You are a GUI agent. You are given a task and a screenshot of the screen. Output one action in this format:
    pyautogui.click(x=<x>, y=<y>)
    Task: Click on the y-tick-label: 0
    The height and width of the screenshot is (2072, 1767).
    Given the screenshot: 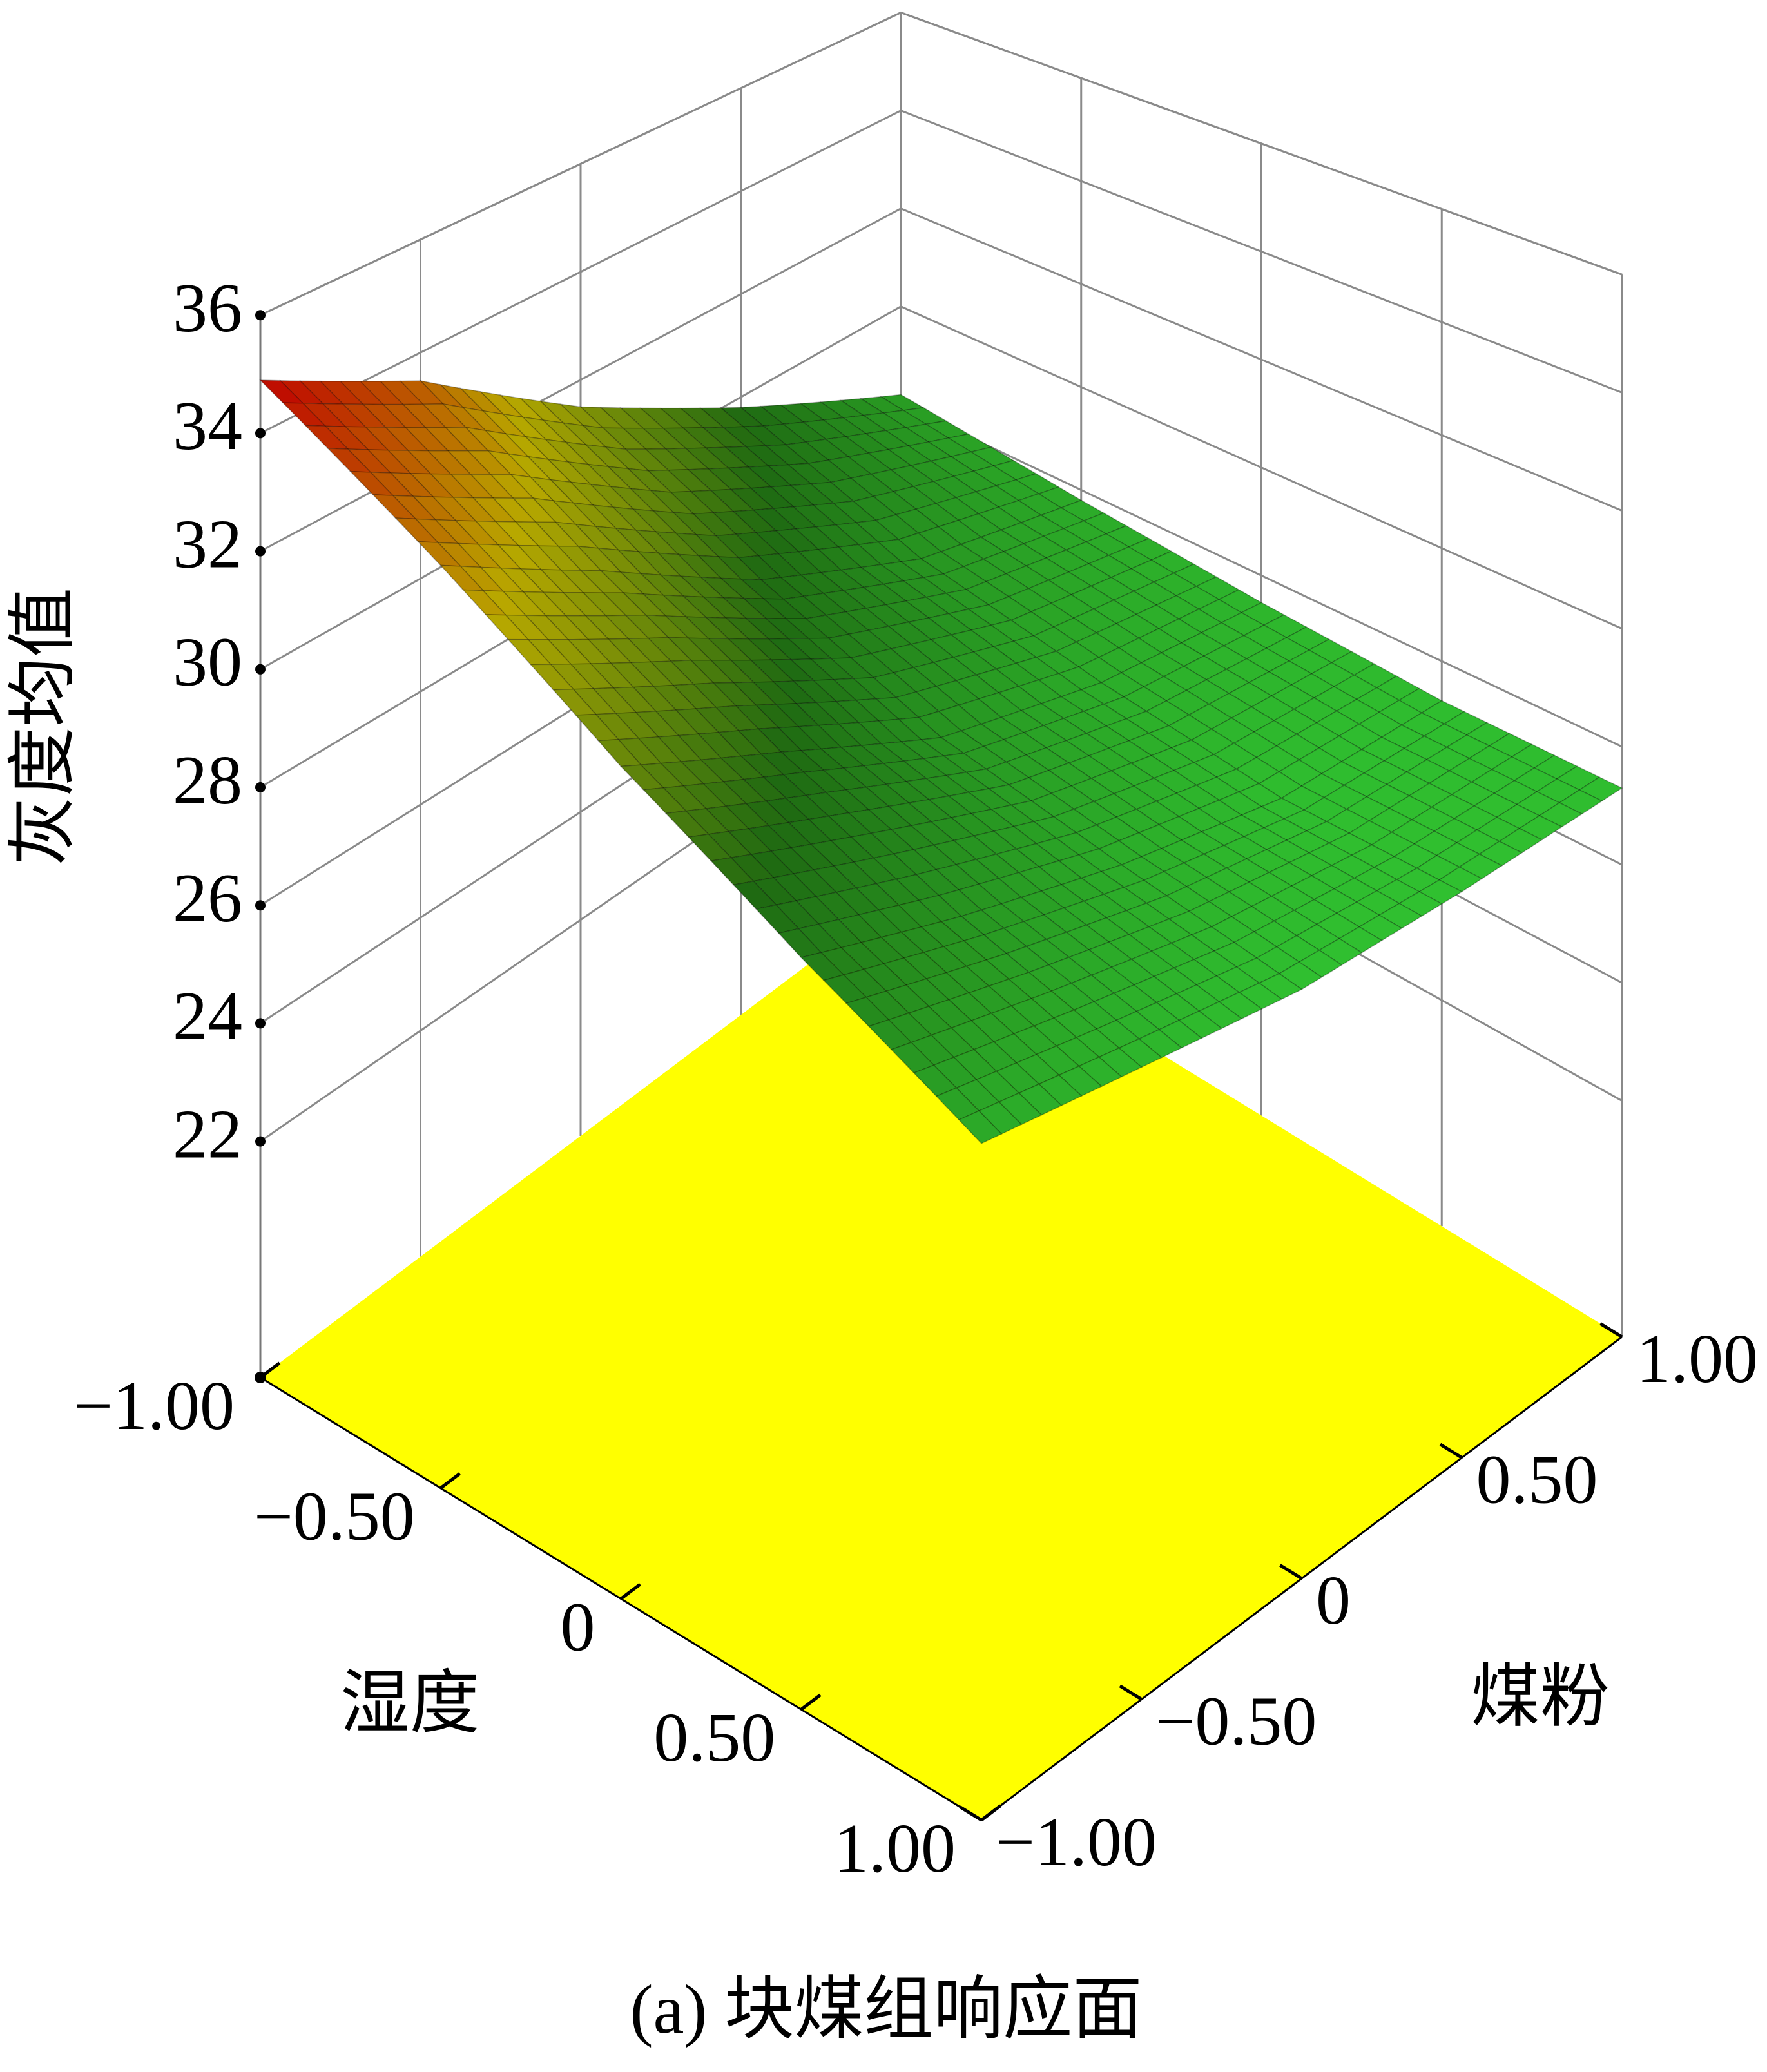 What is the action you would take?
    pyautogui.click(x=1333, y=1601)
    